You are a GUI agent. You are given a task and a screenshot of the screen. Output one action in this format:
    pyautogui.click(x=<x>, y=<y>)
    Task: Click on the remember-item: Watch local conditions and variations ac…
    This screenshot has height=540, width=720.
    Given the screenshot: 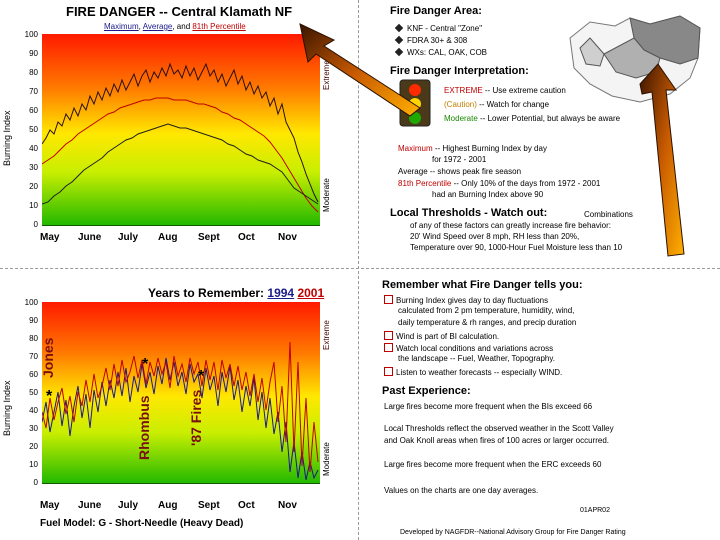 What is the action you would take?
    pyautogui.click(x=468, y=348)
    